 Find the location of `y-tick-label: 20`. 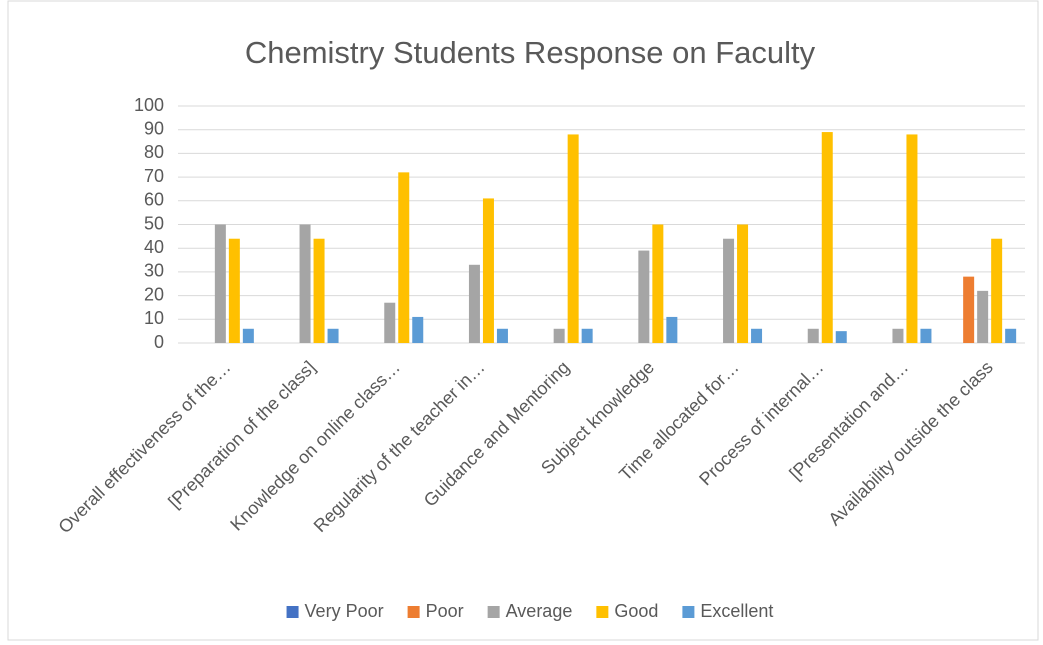

y-tick-label: 20 is located at coordinates (154, 294).